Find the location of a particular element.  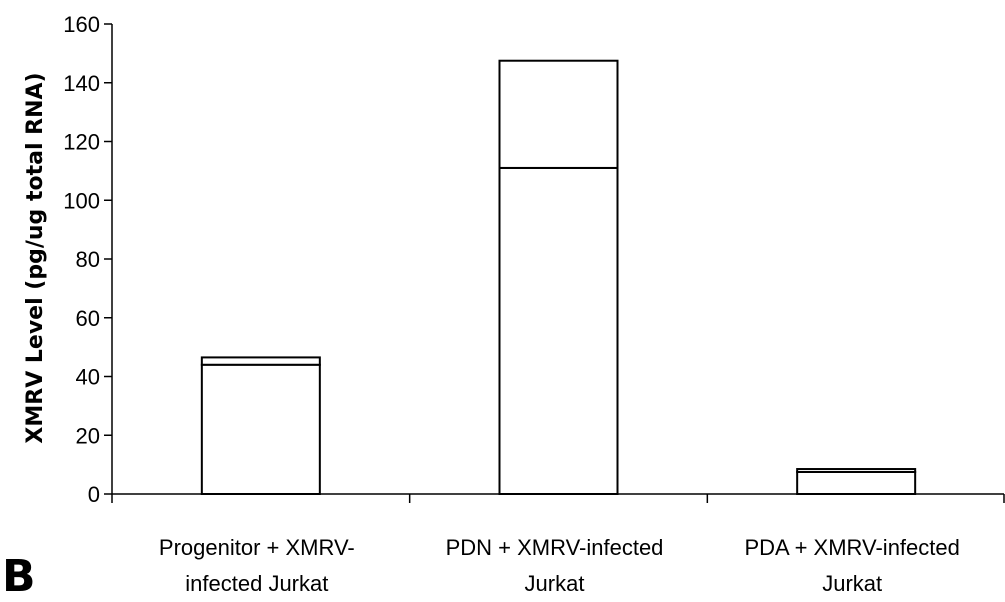

y-axis-title: XMRV Level (pg/ug total RNA) is located at coordinates (35, 257).